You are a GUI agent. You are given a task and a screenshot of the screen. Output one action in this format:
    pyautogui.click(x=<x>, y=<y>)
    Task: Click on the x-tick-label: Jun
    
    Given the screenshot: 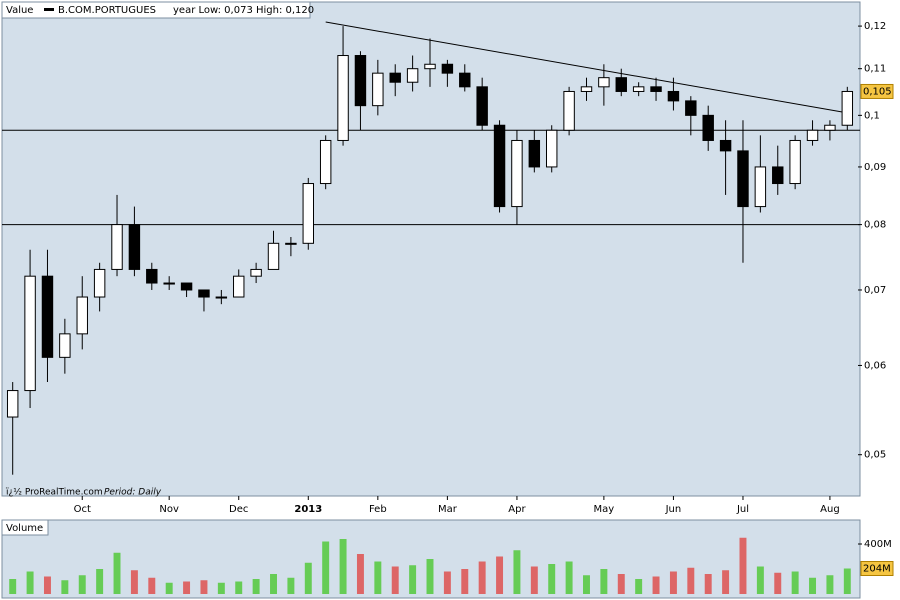 What is the action you would take?
    pyautogui.click(x=673, y=509)
    